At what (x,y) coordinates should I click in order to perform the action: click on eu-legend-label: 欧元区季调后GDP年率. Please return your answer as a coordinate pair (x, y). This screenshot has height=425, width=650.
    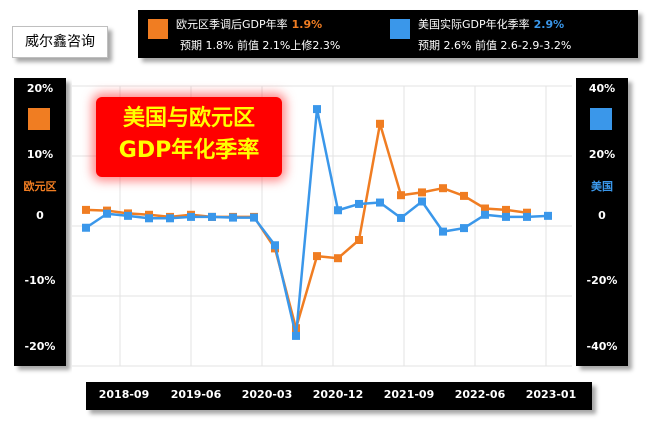
    Looking at the image, I should click on (232, 24).